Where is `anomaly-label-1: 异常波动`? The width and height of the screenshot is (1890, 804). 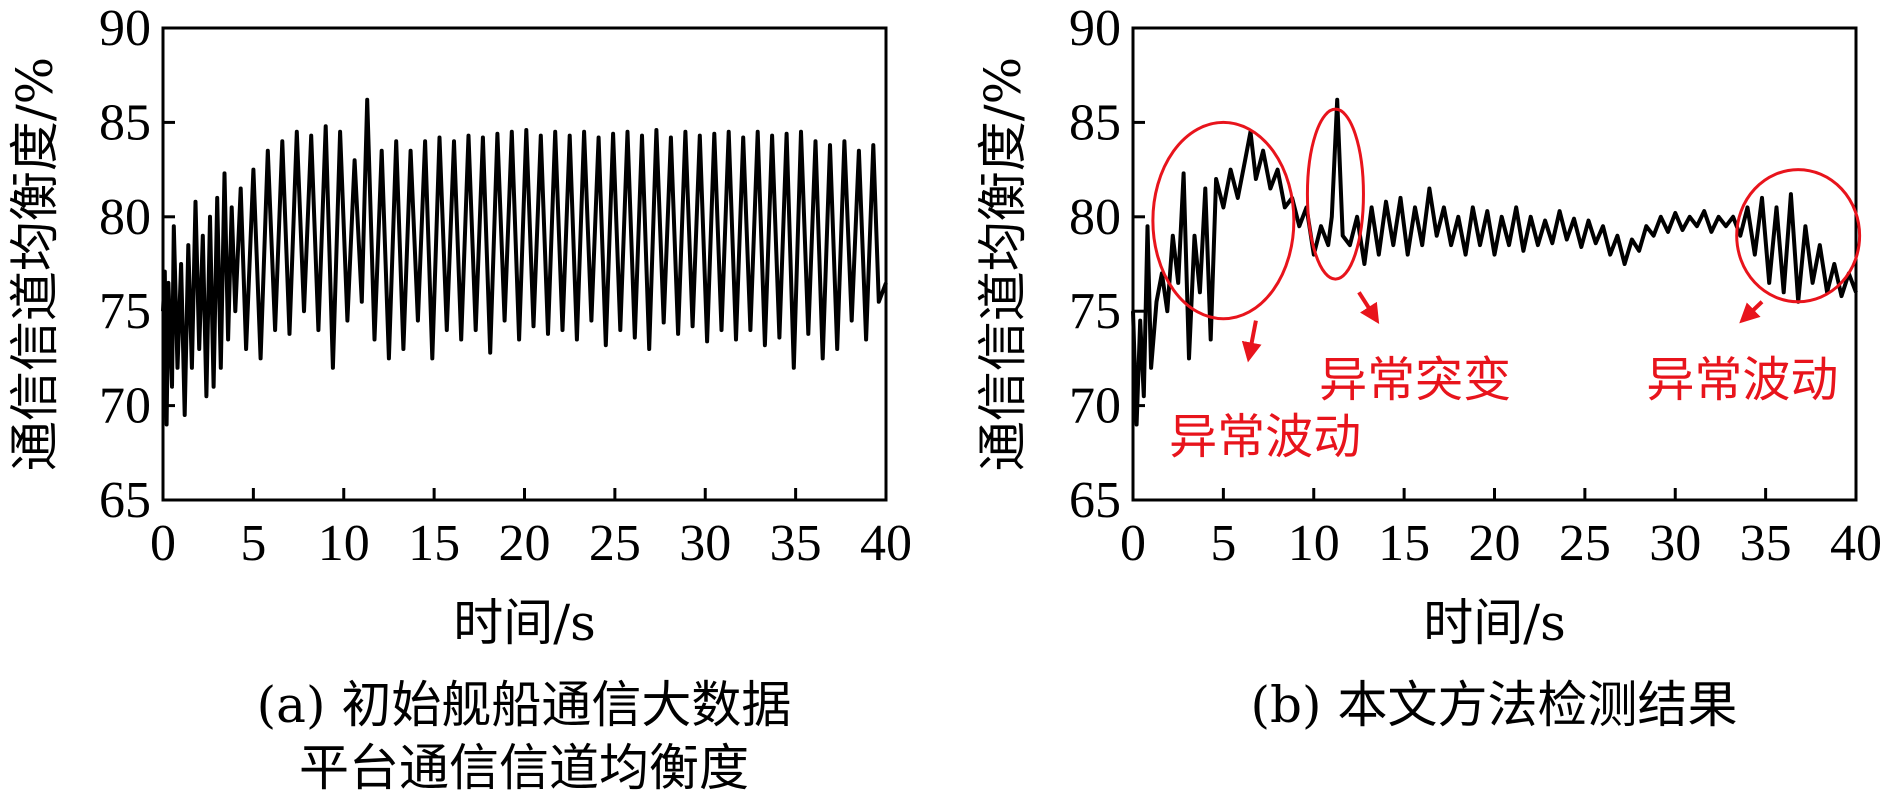
anomaly-label-1: 异常波动 is located at coordinates (1265, 437).